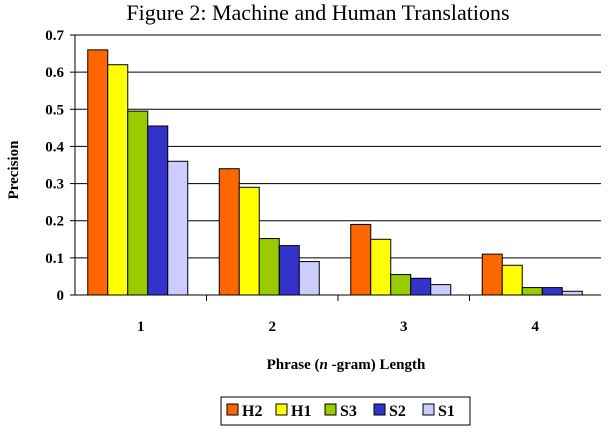 This screenshot has width=611, height=434. Describe the element at coordinates (141, 327) in the screenshot. I see `x-tick-label: 1` at that location.